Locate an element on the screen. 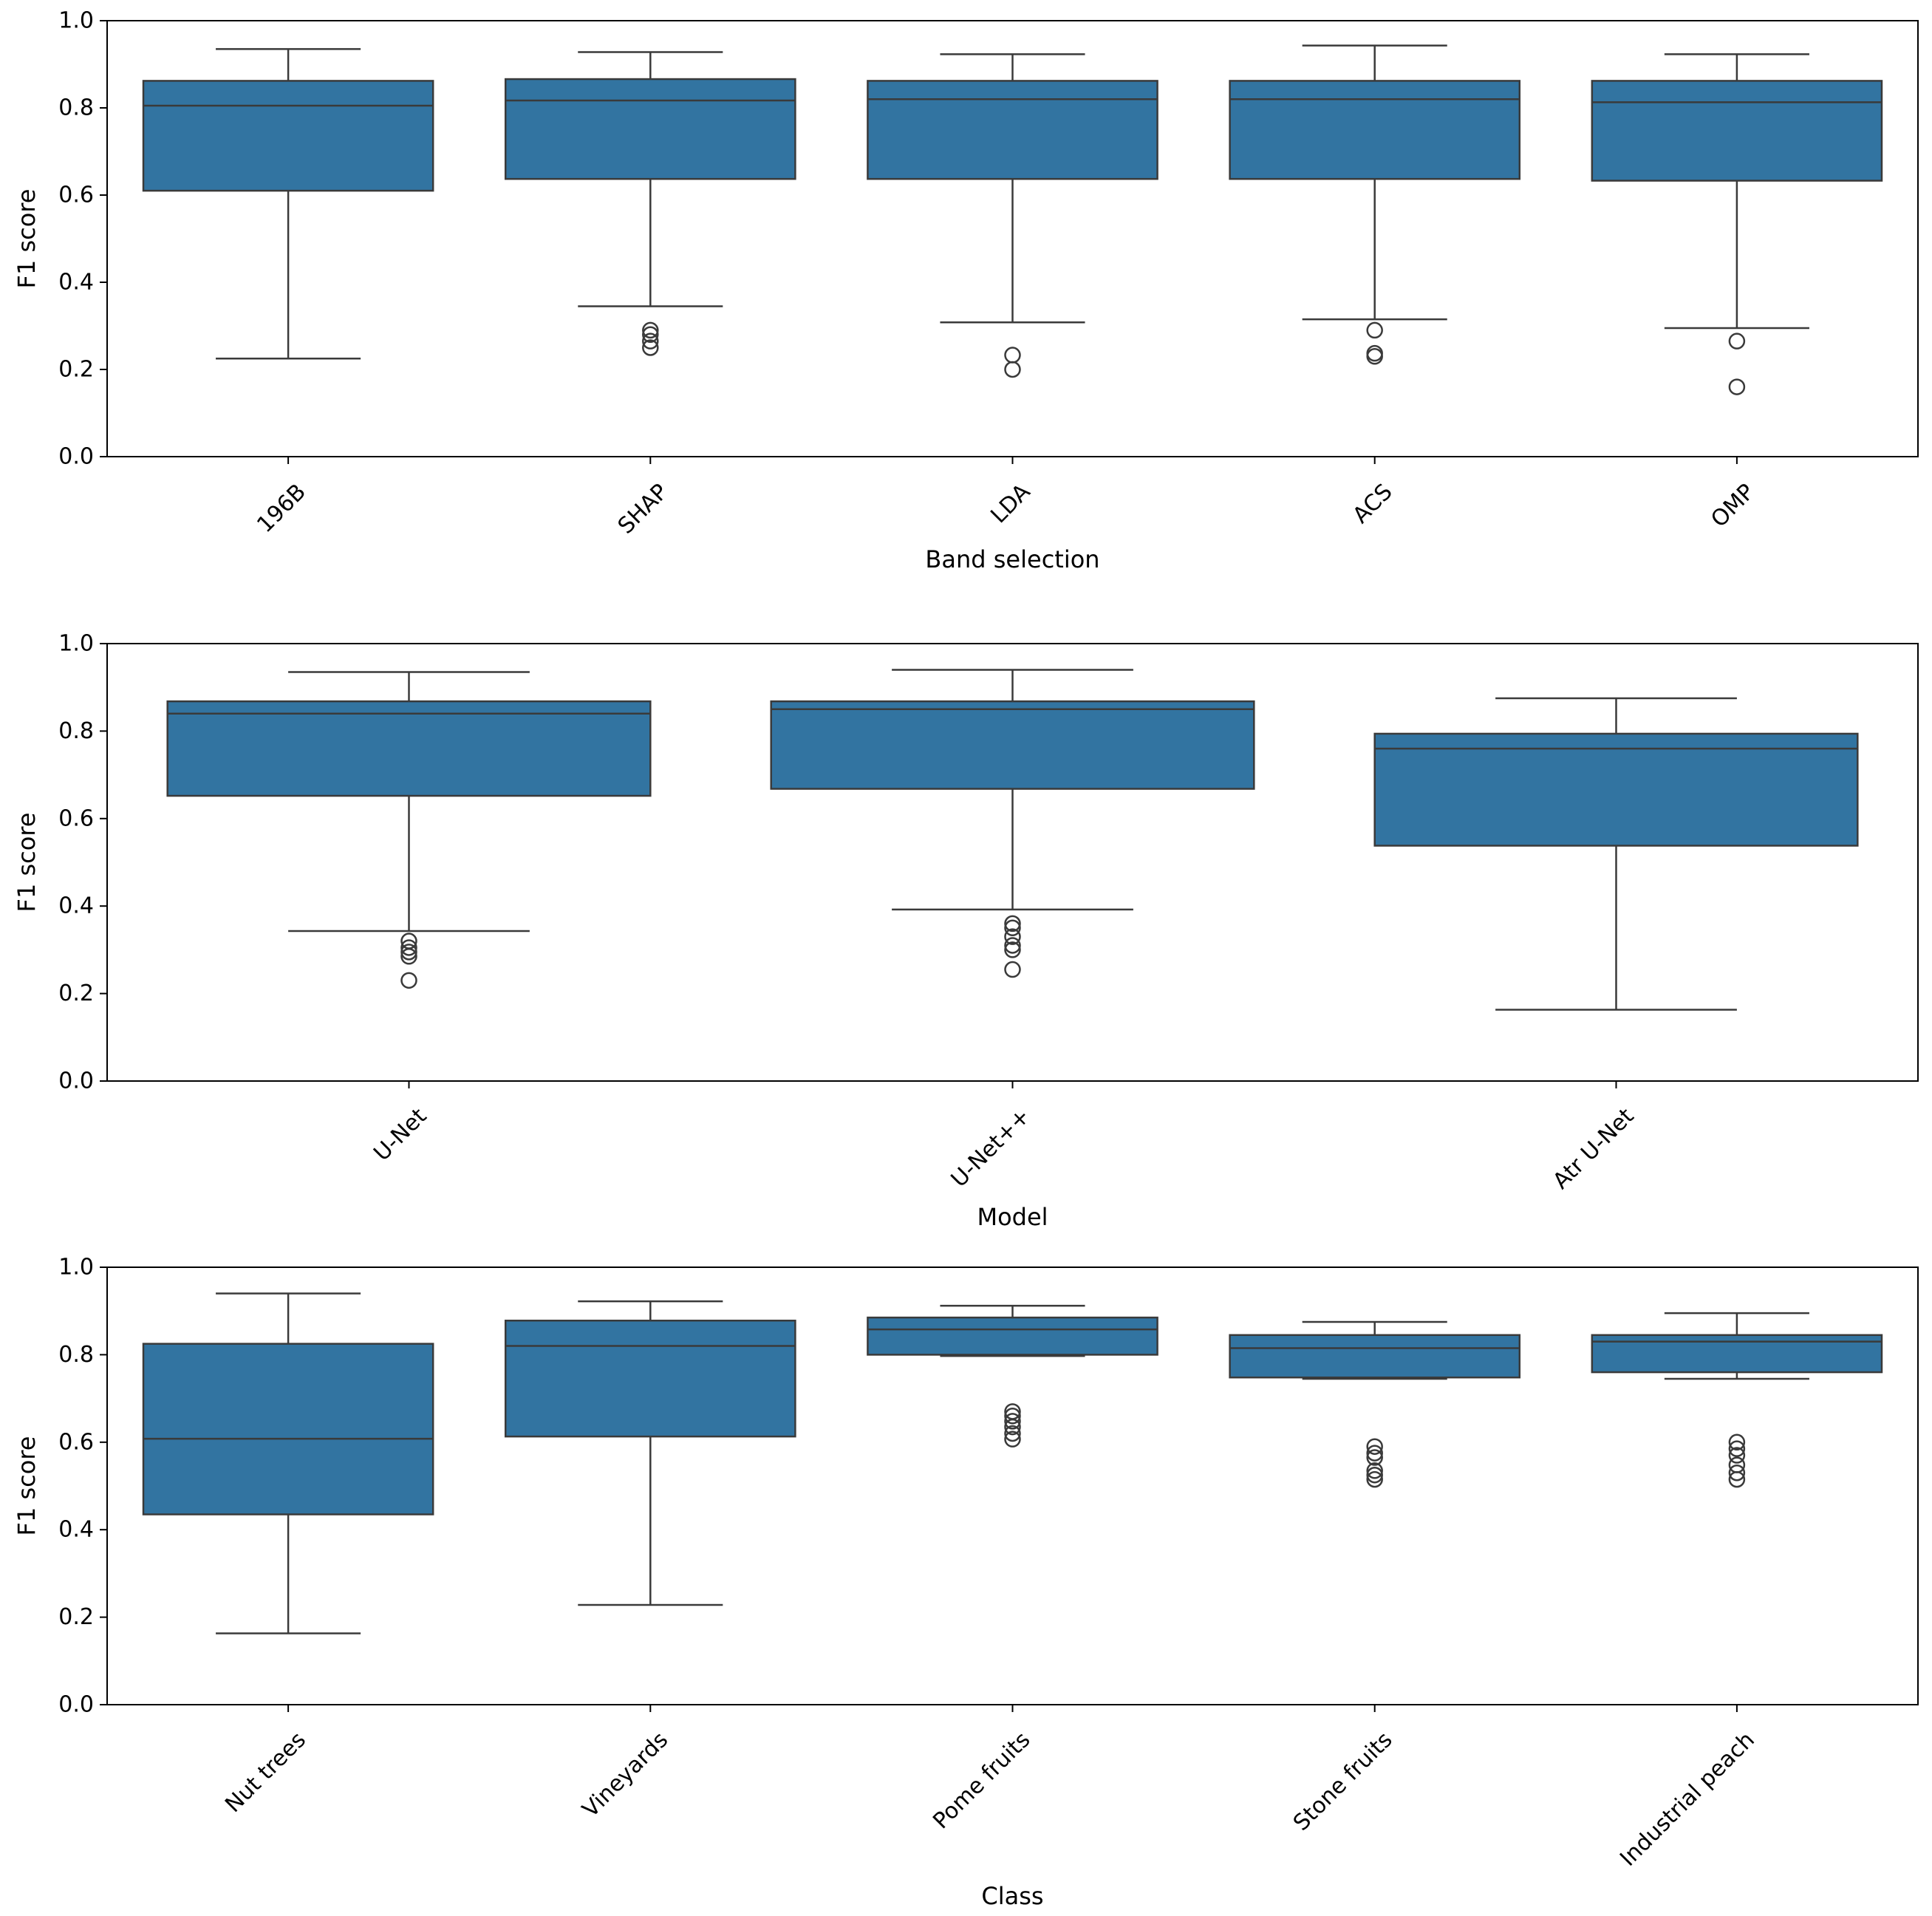 The width and height of the screenshot is (1932, 1916). x-tick-label: 196B is located at coordinates (281, 509).